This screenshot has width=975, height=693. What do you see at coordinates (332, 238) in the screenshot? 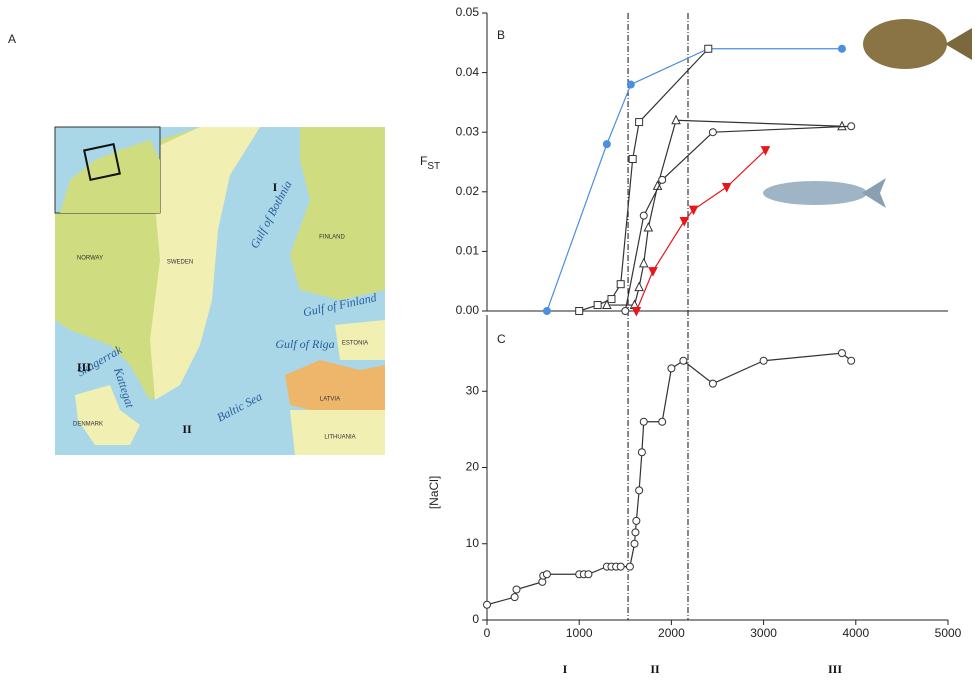
I see `map-label: FINLAND` at bounding box center [332, 238].